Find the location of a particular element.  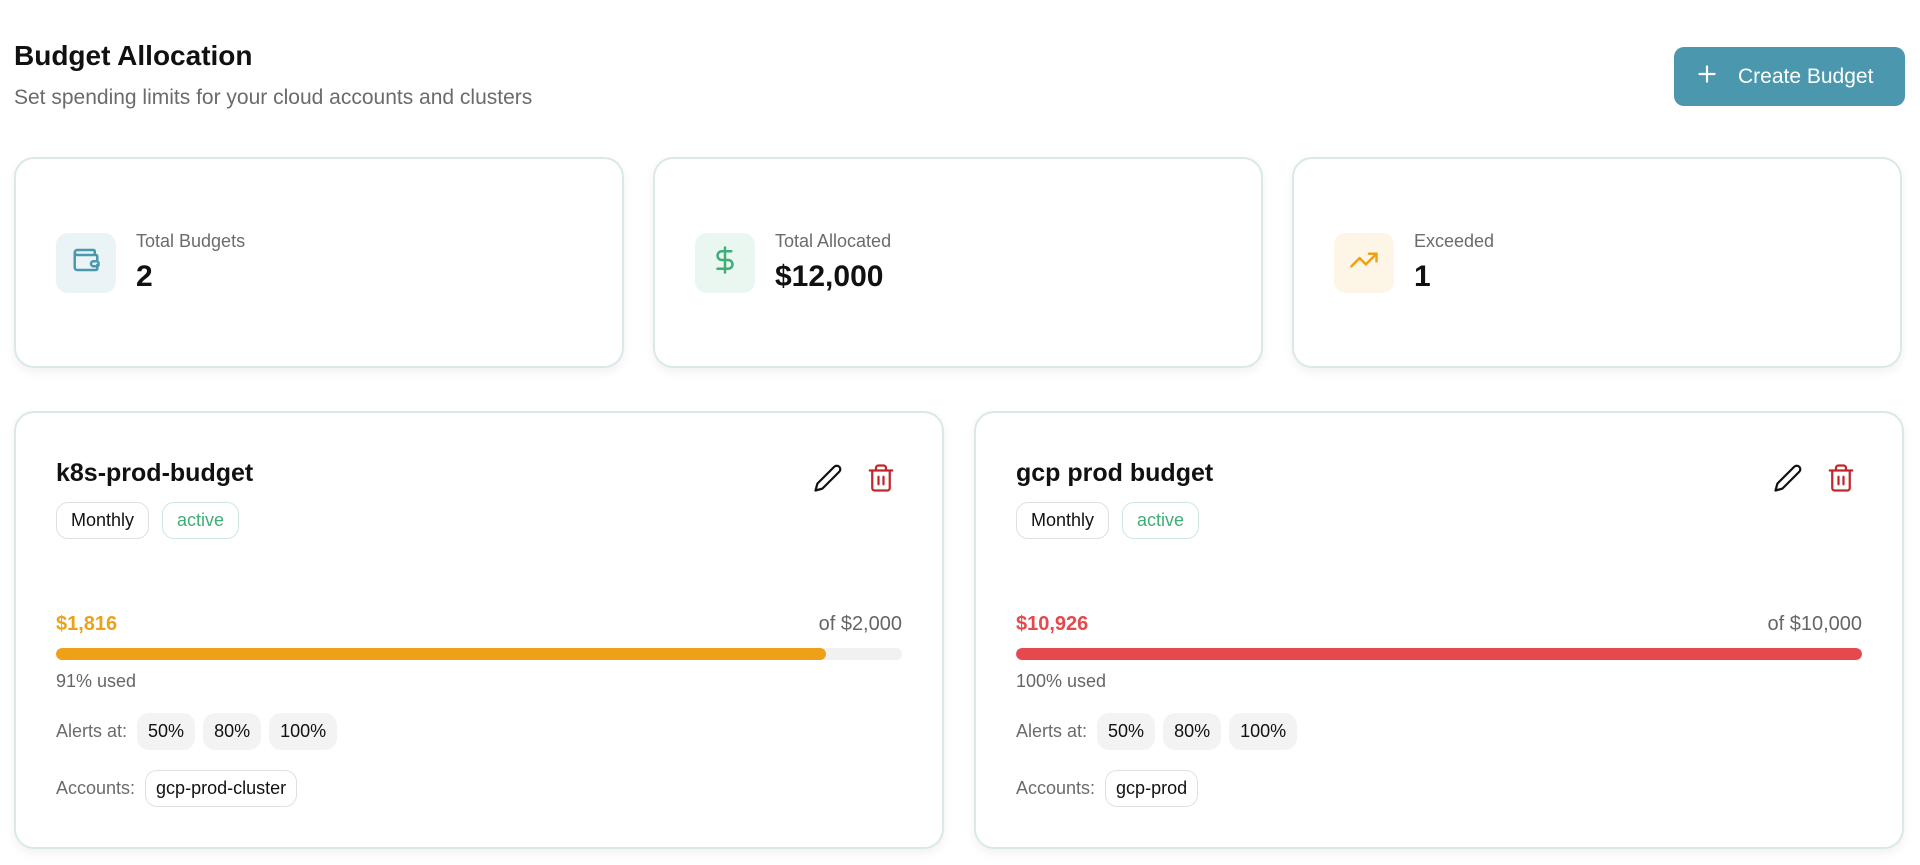

spent-amount: $10,926 is located at coordinates (1052, 624).